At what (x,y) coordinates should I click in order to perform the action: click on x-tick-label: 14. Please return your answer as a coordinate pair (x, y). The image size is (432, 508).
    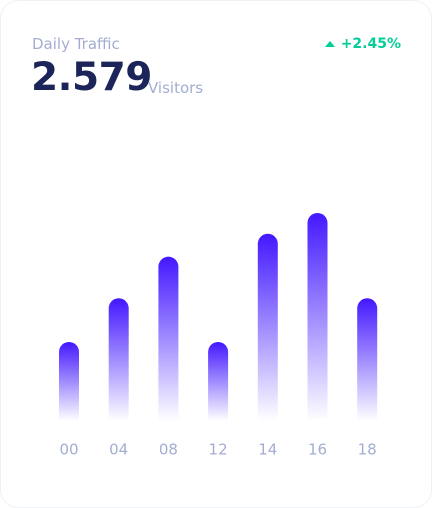
    Looking at the image, I should click on (267, 450).